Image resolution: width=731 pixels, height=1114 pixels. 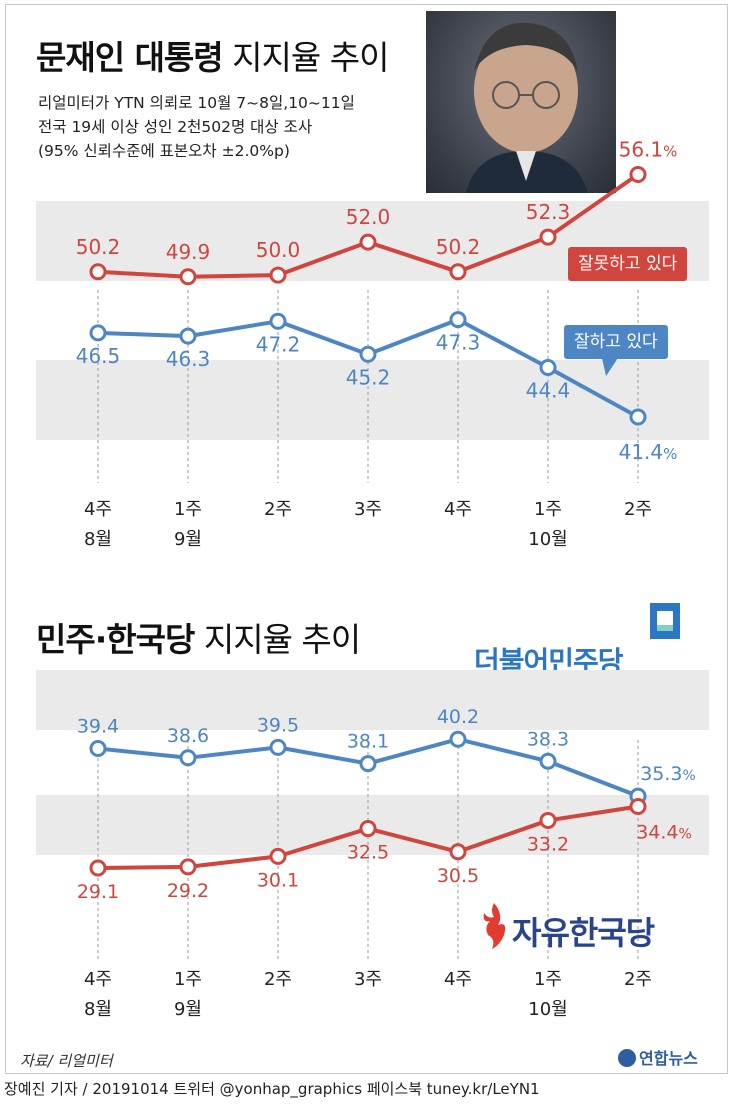 What do you see at coordinates (458, 876) in the screenshot?
I see `data-label: 30.5` at bounding box center [458, 876].